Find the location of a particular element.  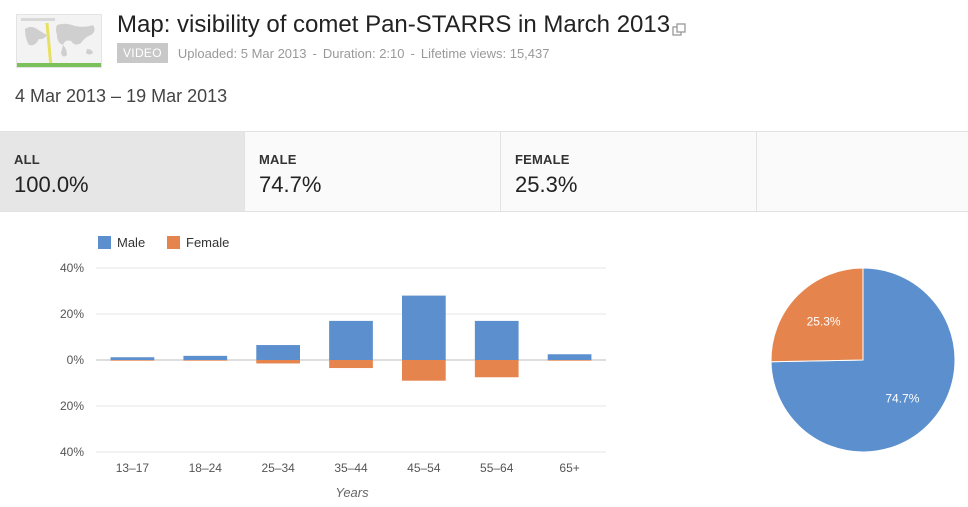

x-tick-label: 45–54 is located at coordinates (424, 468).